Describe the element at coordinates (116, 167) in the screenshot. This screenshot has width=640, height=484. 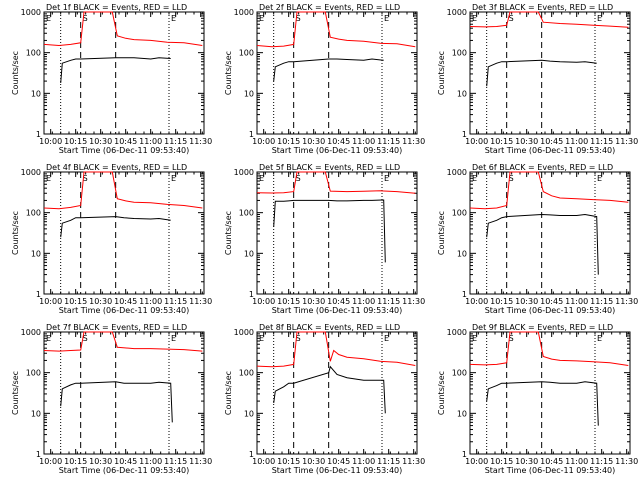
I see `panel-title: Det 4f BLACK = Events, RED = LLD` at that location.